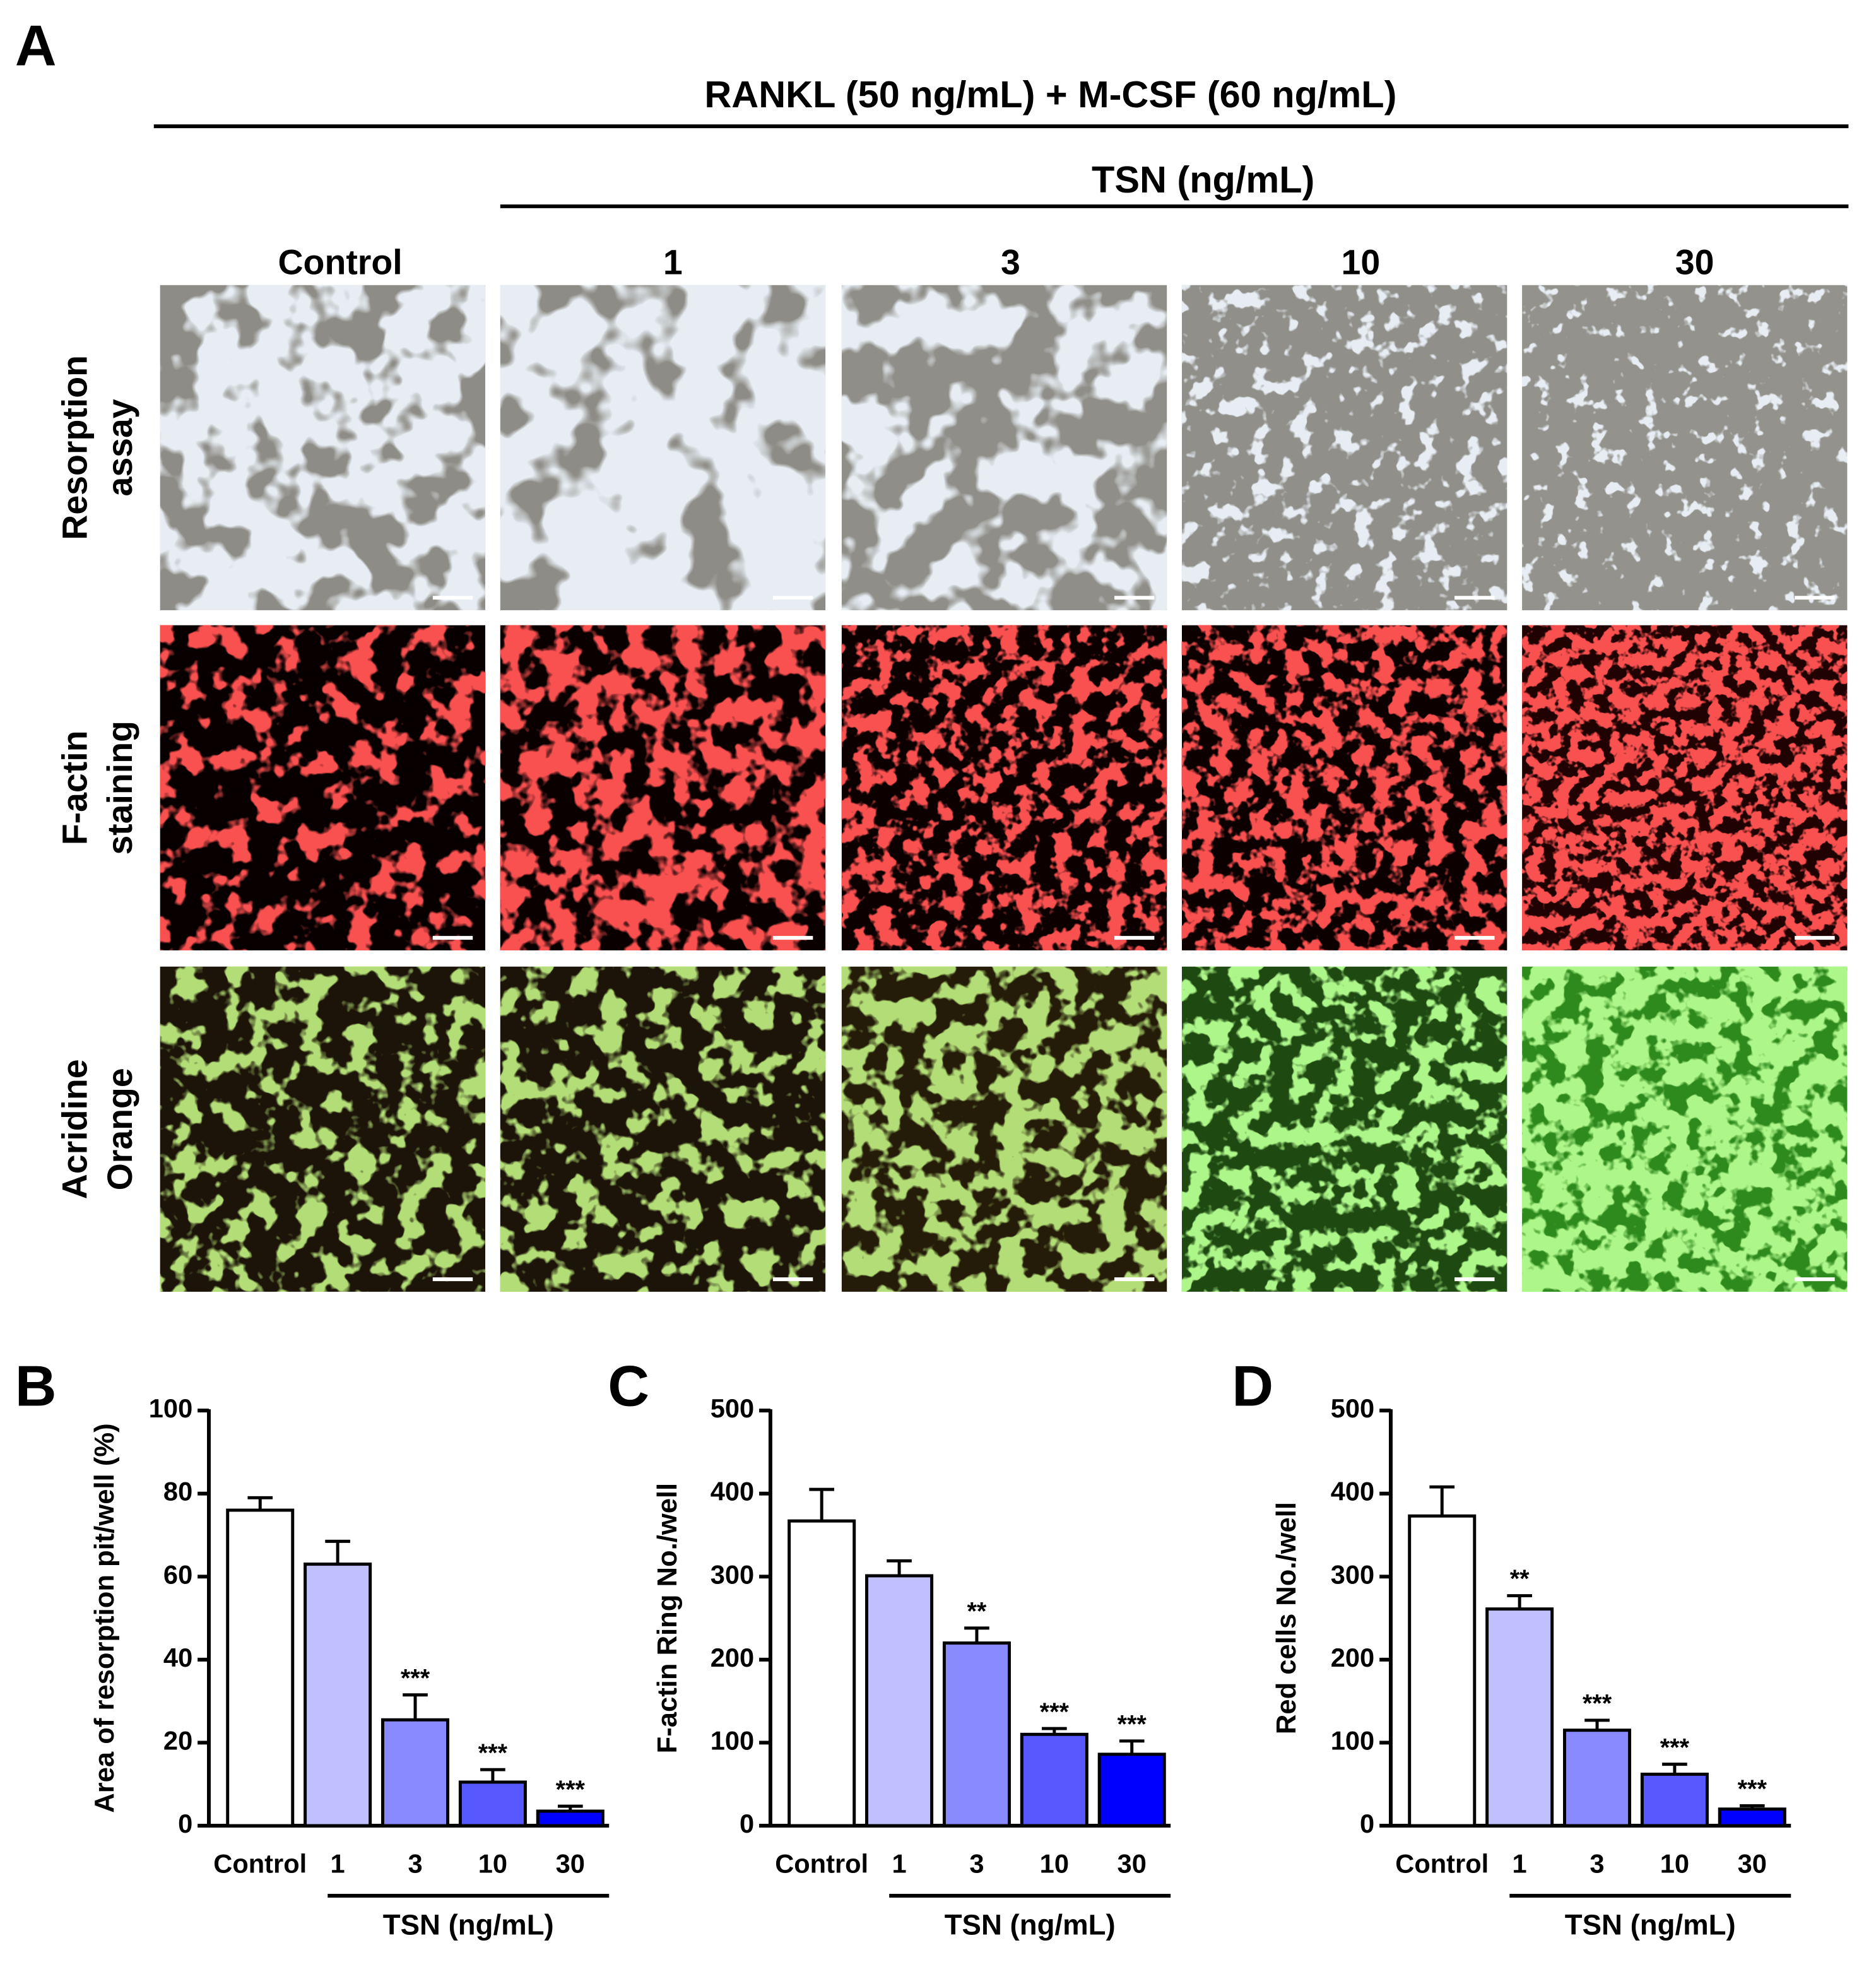 The width and height of the screenshot is (1876, 1962). Describe the element at coordinates (75, 787) in the screenshot. I see `row-label: F-actin` at that location.